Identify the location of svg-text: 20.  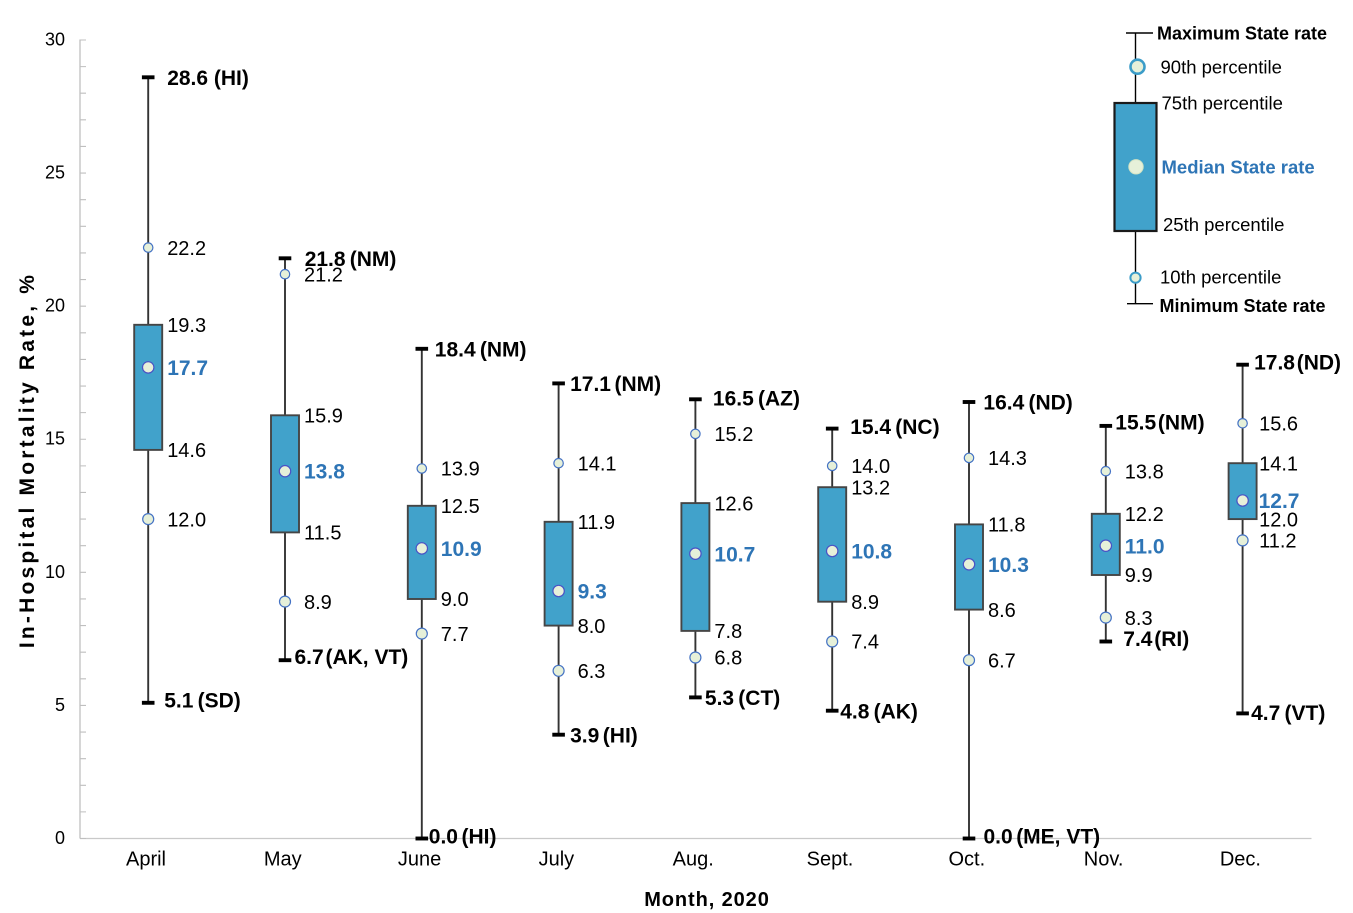
(55, 306).